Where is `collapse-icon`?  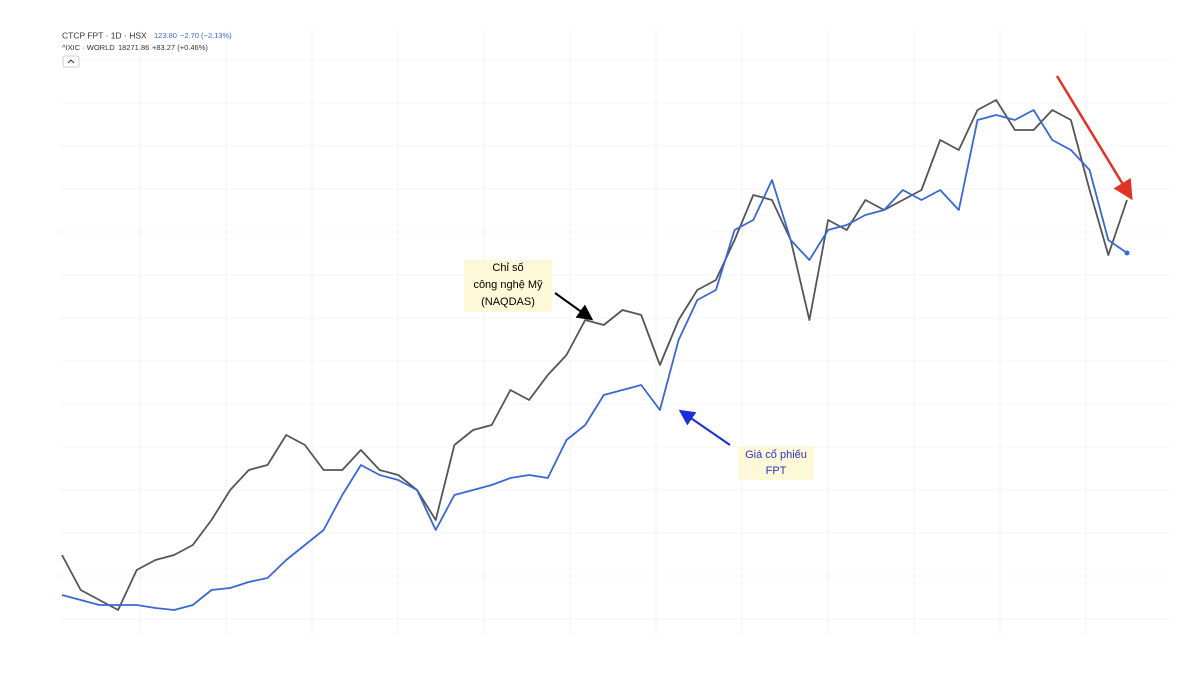 collapse-icon is located at coordinates (71, 61).